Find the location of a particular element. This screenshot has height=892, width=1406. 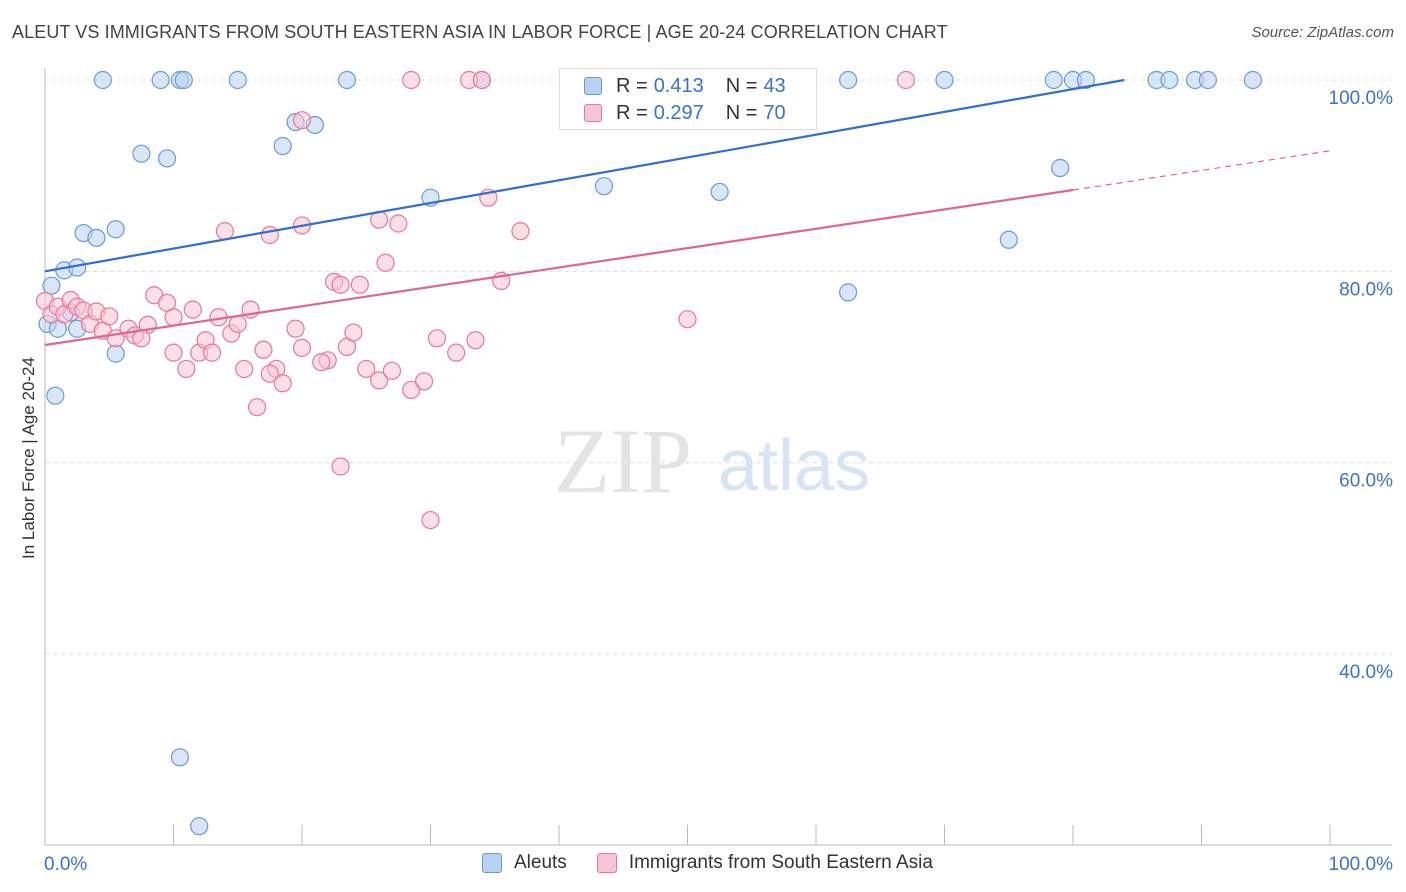

legend-row-aleuts: R = 0.413 N = 43 is located at coordinates (696, 86).